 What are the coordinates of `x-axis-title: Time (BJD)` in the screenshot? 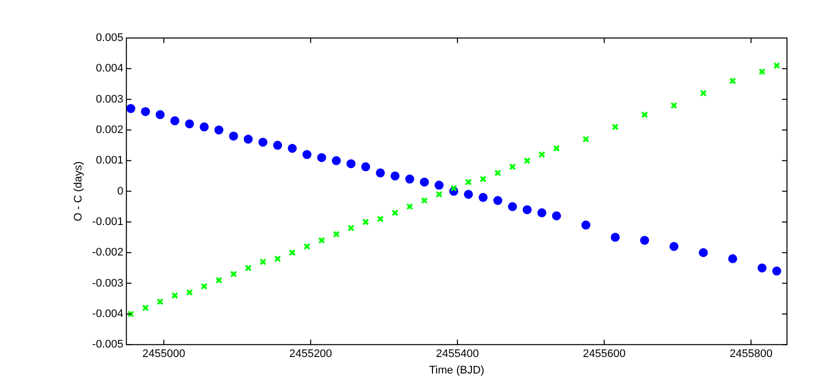 It's located at (456, 370).